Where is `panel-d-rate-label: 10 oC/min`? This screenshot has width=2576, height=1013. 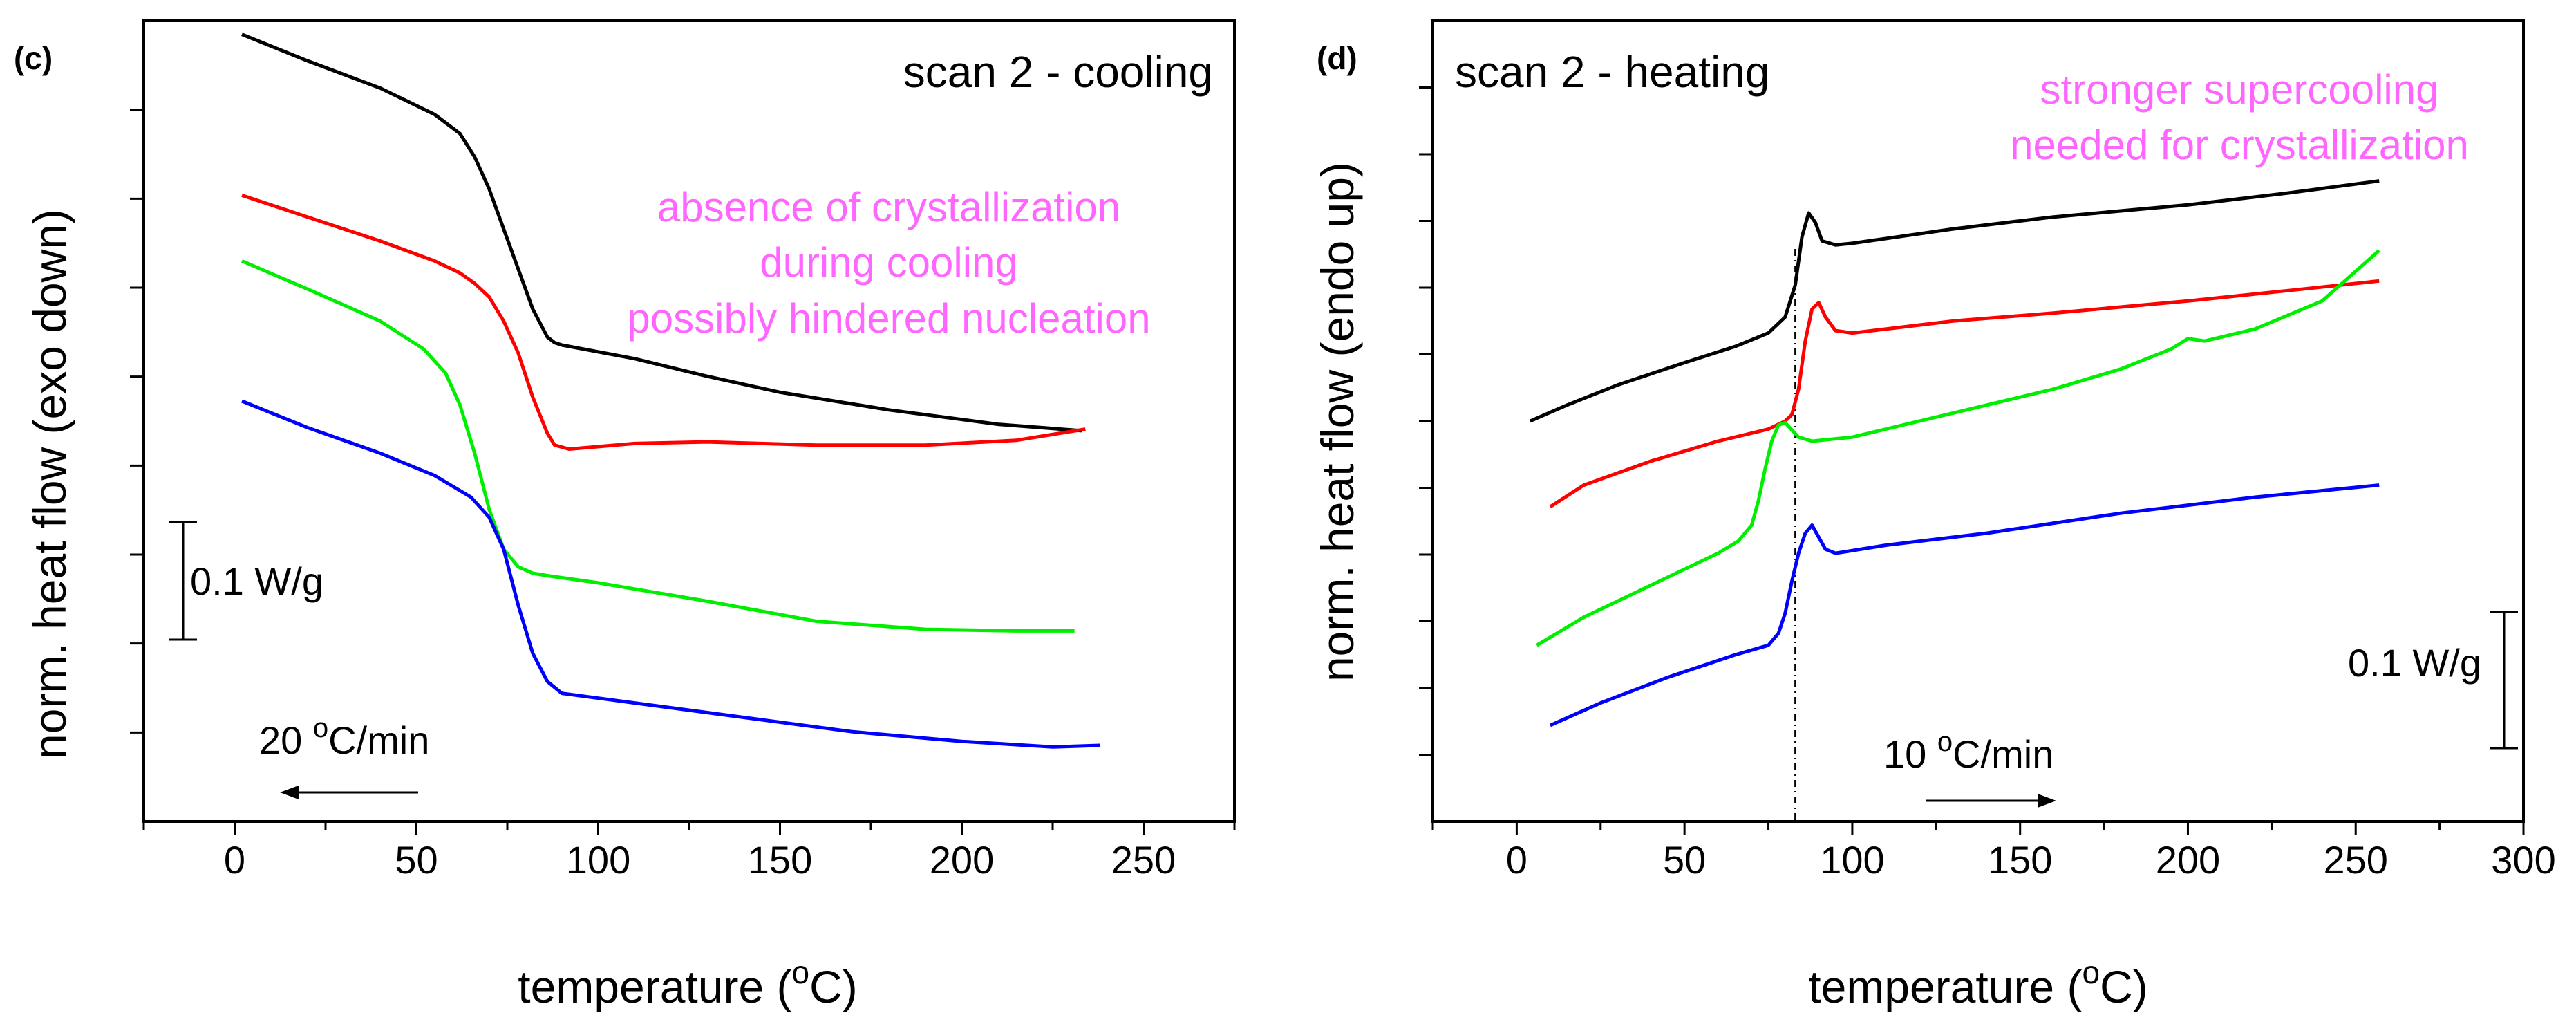 panel-d-rate-label: 10 oC/min is located at coordinates (1968, 751).